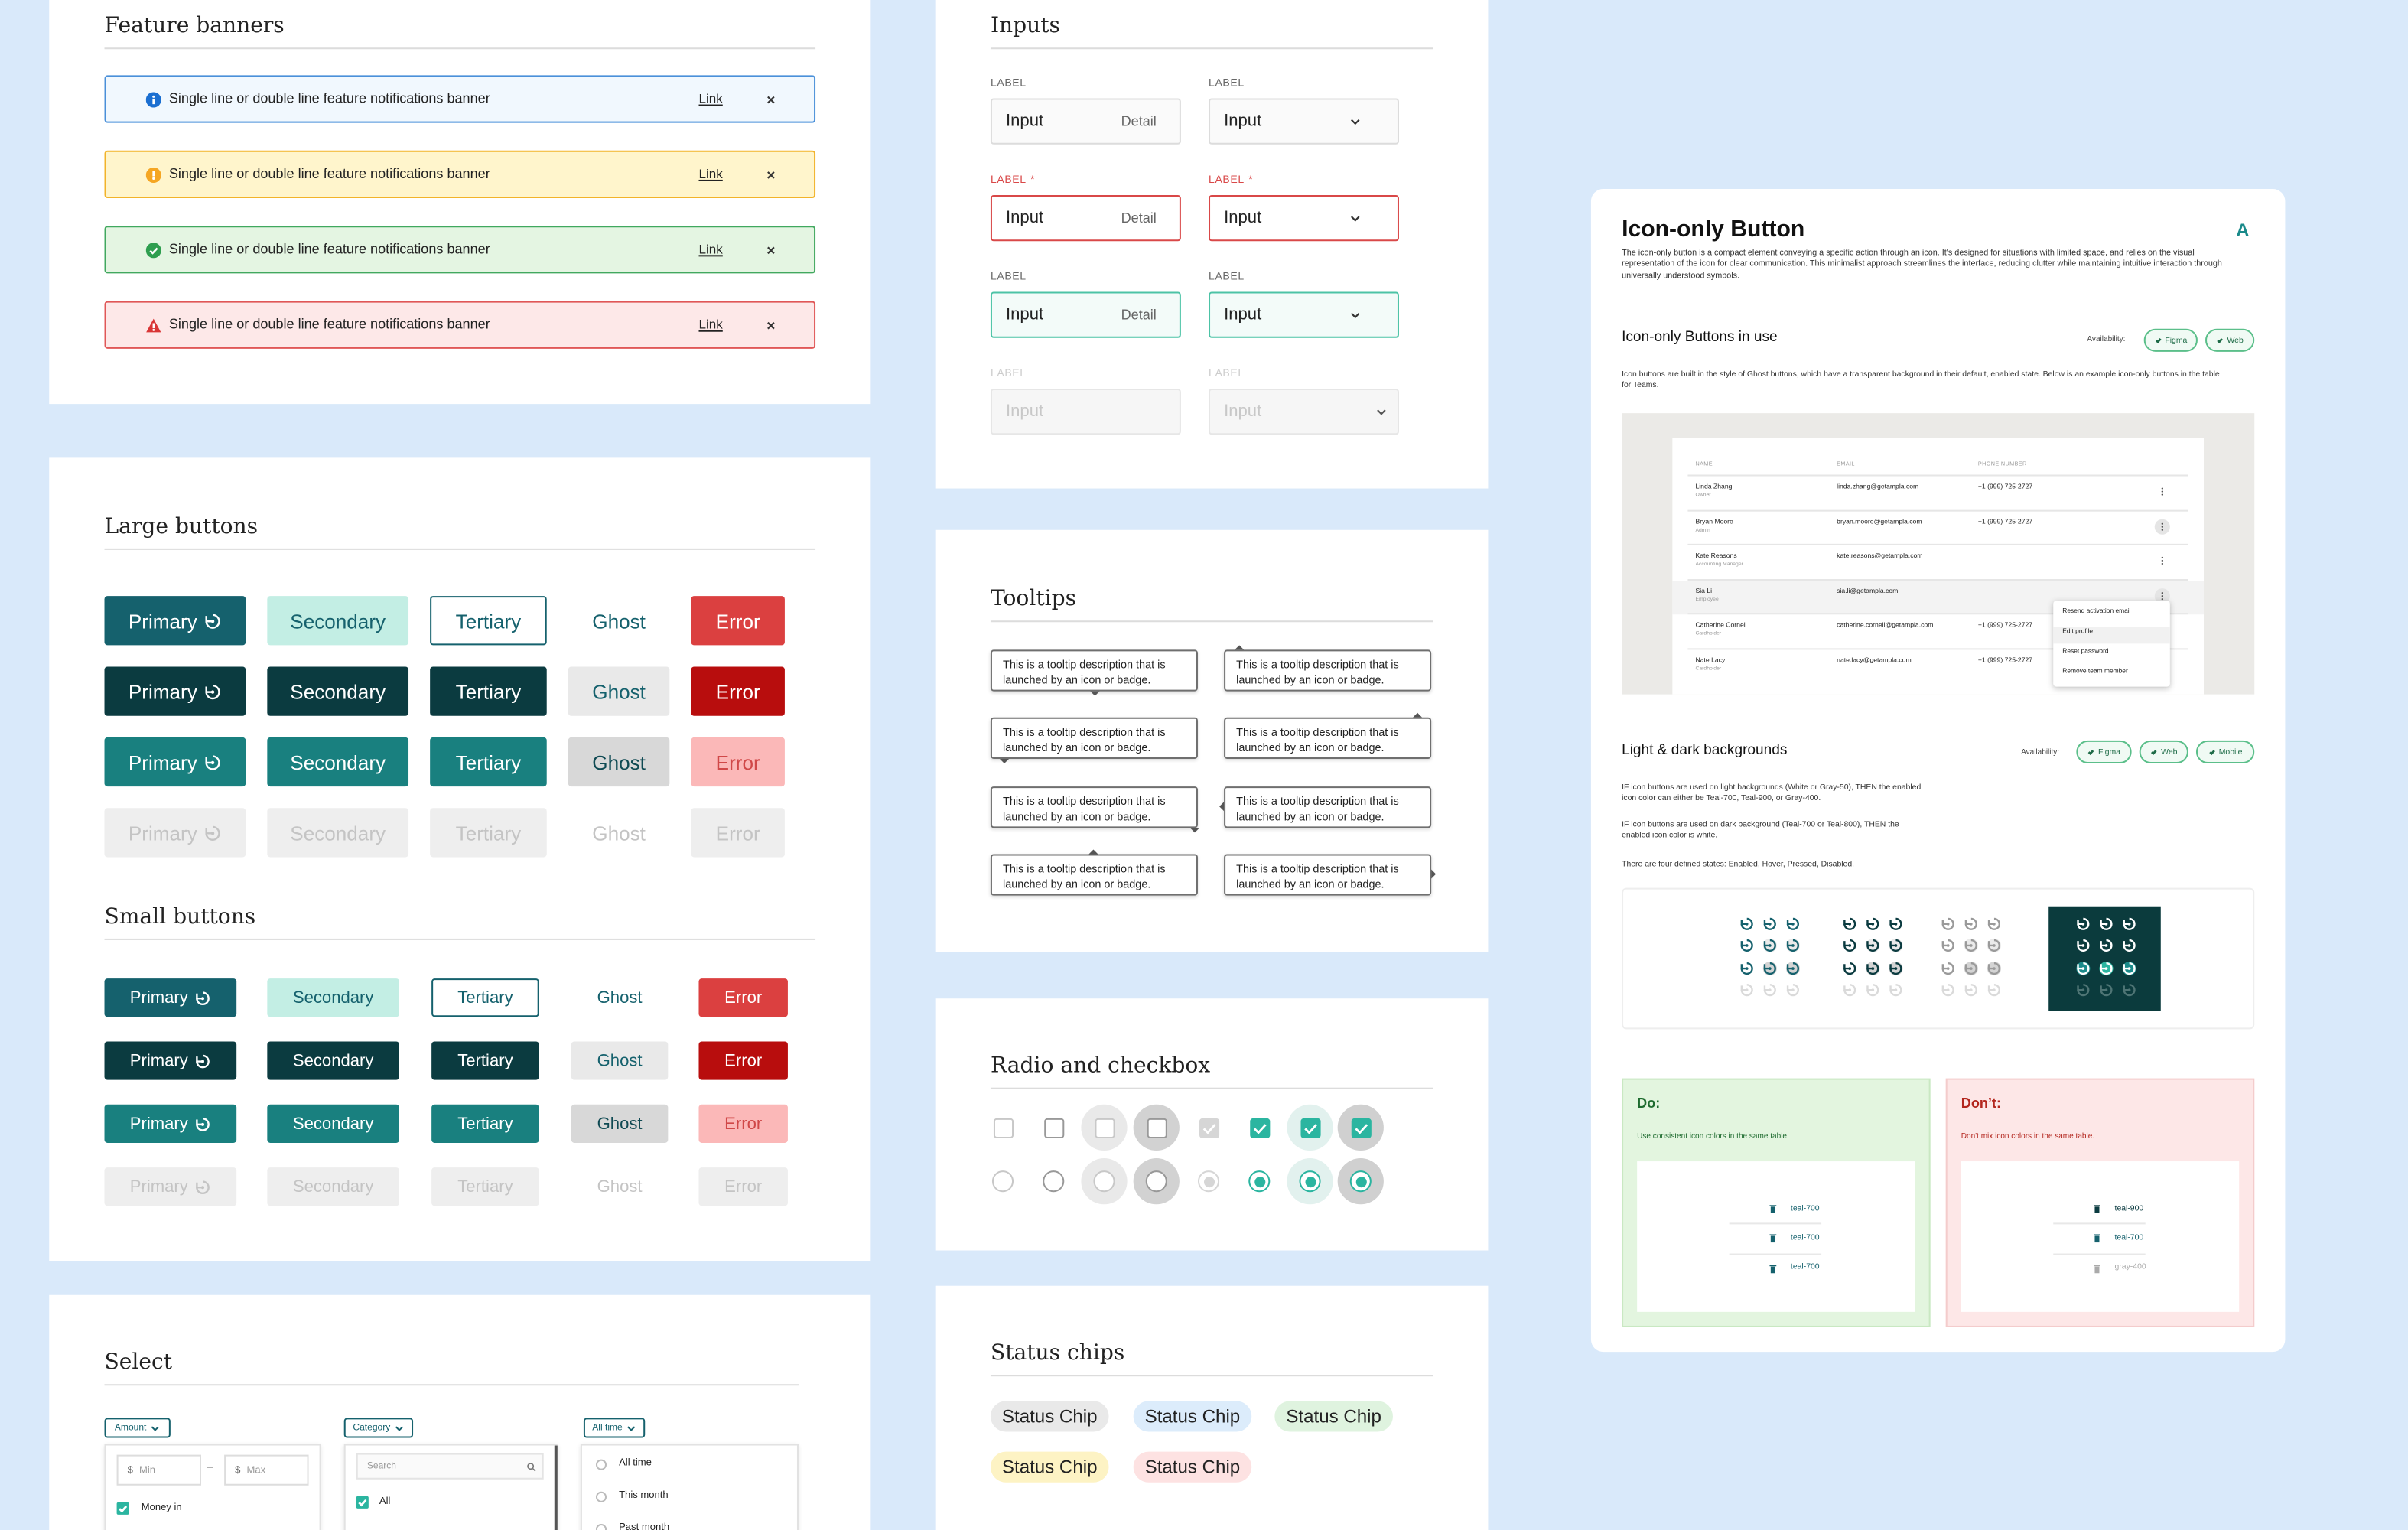 The image size is (2408, 1530). What do you see at coordinates (2085, 650) in the screenshot?
I see `menu-item: Reset password` at bounding box center [2085, 650].